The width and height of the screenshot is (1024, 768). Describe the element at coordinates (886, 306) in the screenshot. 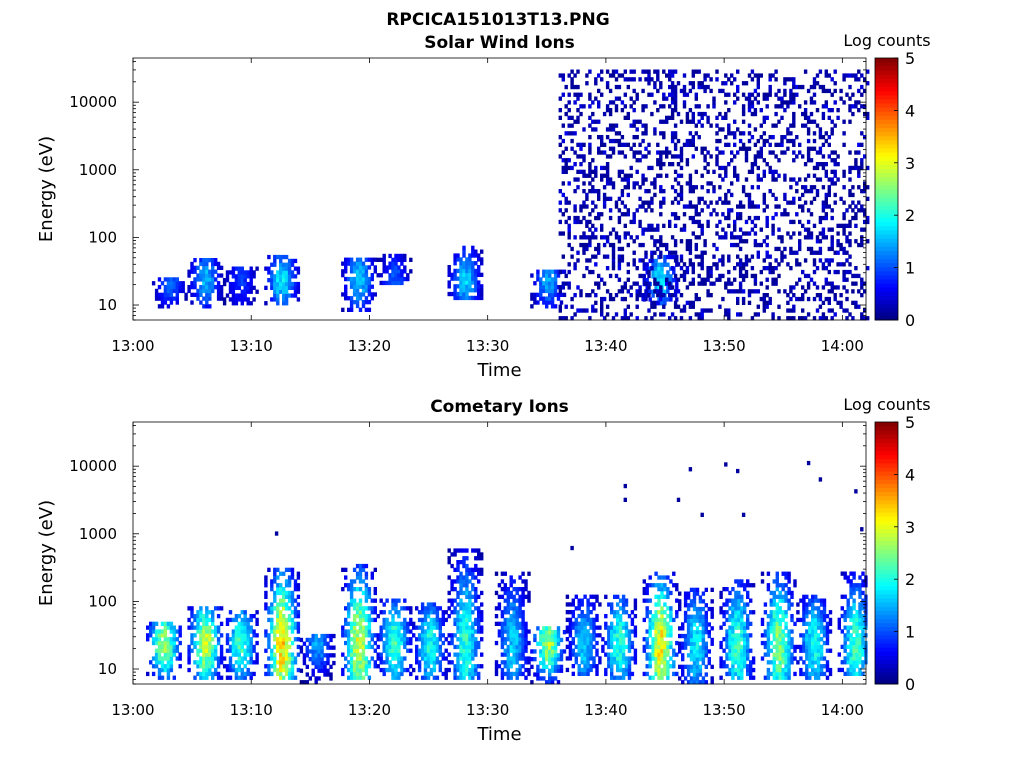

I see `colorbar-segment` at that location.